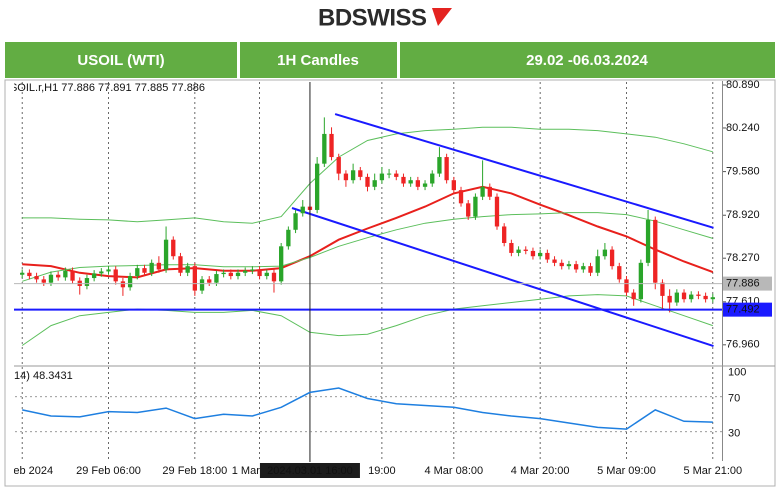  Describe the element at coordinates (524, 171) in the screenshot. I see `overlay-line` at that location.